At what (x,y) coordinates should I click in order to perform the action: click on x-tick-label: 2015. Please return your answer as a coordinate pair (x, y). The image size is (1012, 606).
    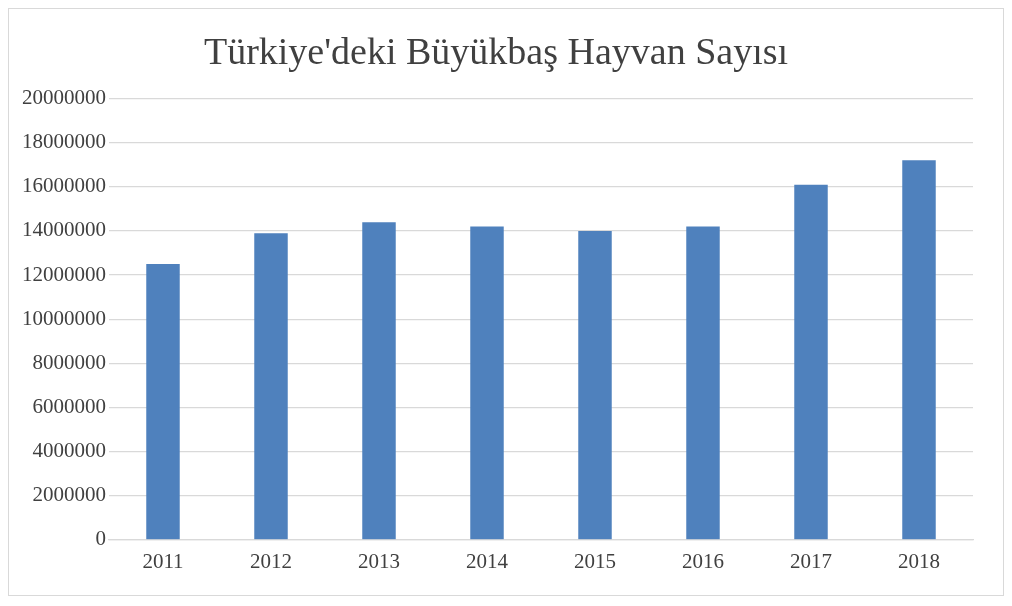
    Looking at the image, I should click on (595, 560).